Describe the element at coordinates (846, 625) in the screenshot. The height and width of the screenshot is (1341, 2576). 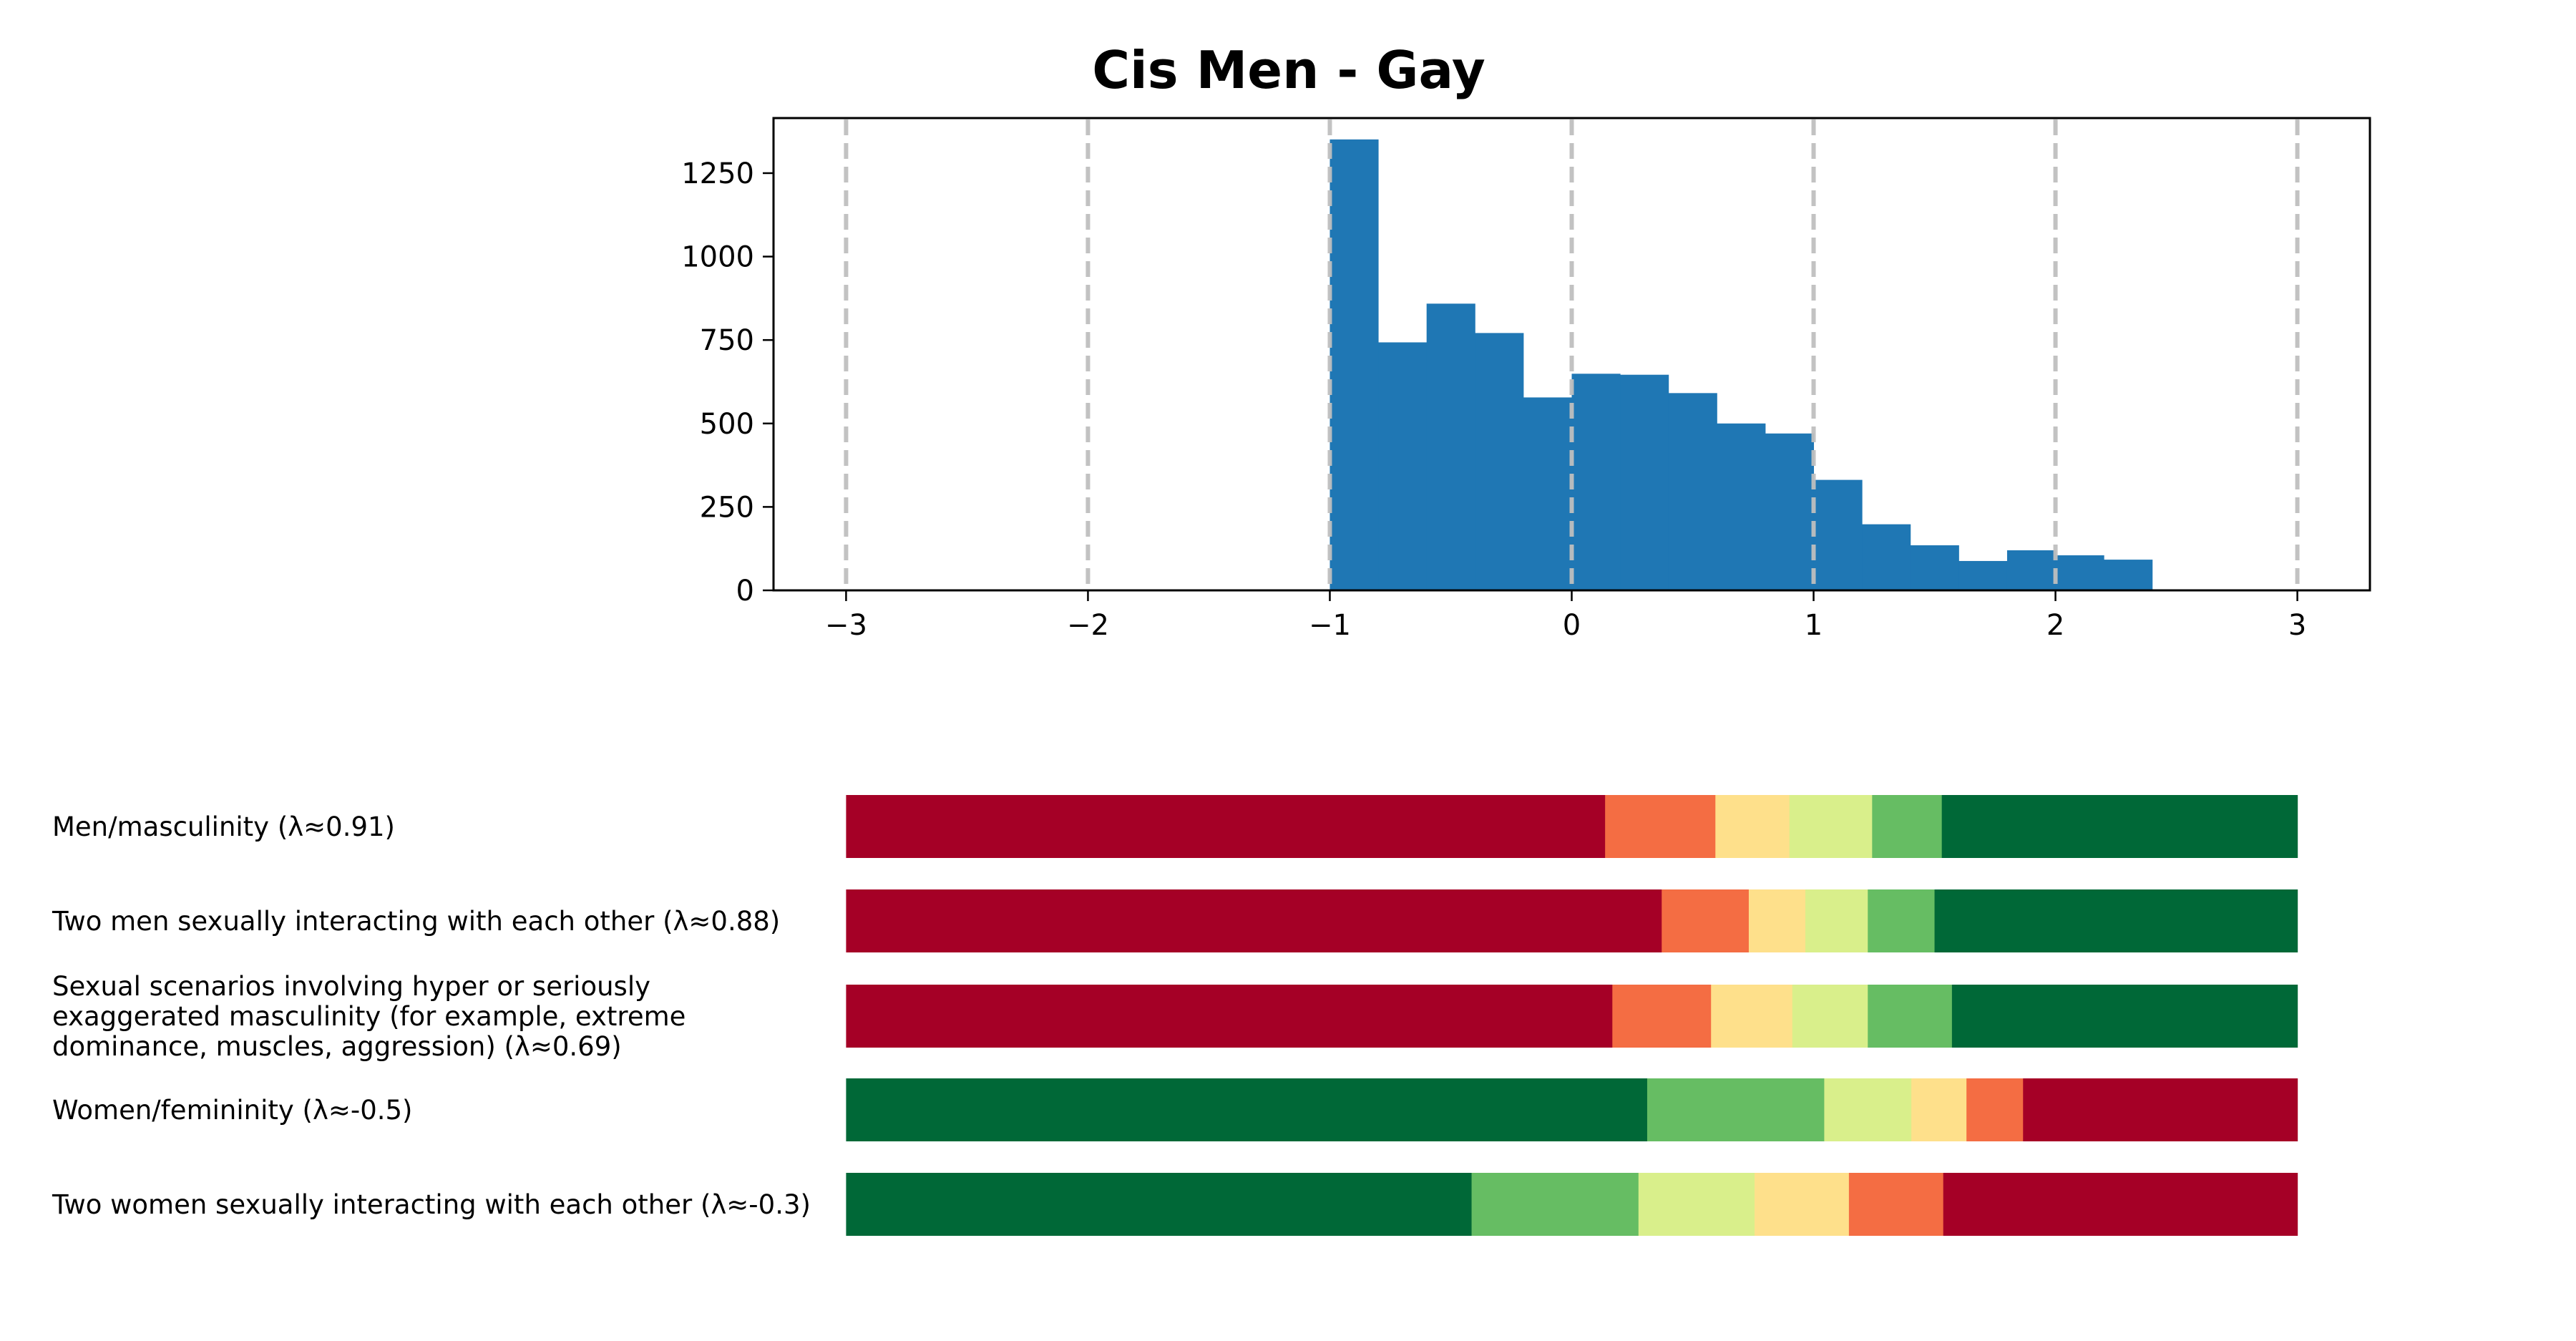
I see `x-tick-label: −3` at that location.